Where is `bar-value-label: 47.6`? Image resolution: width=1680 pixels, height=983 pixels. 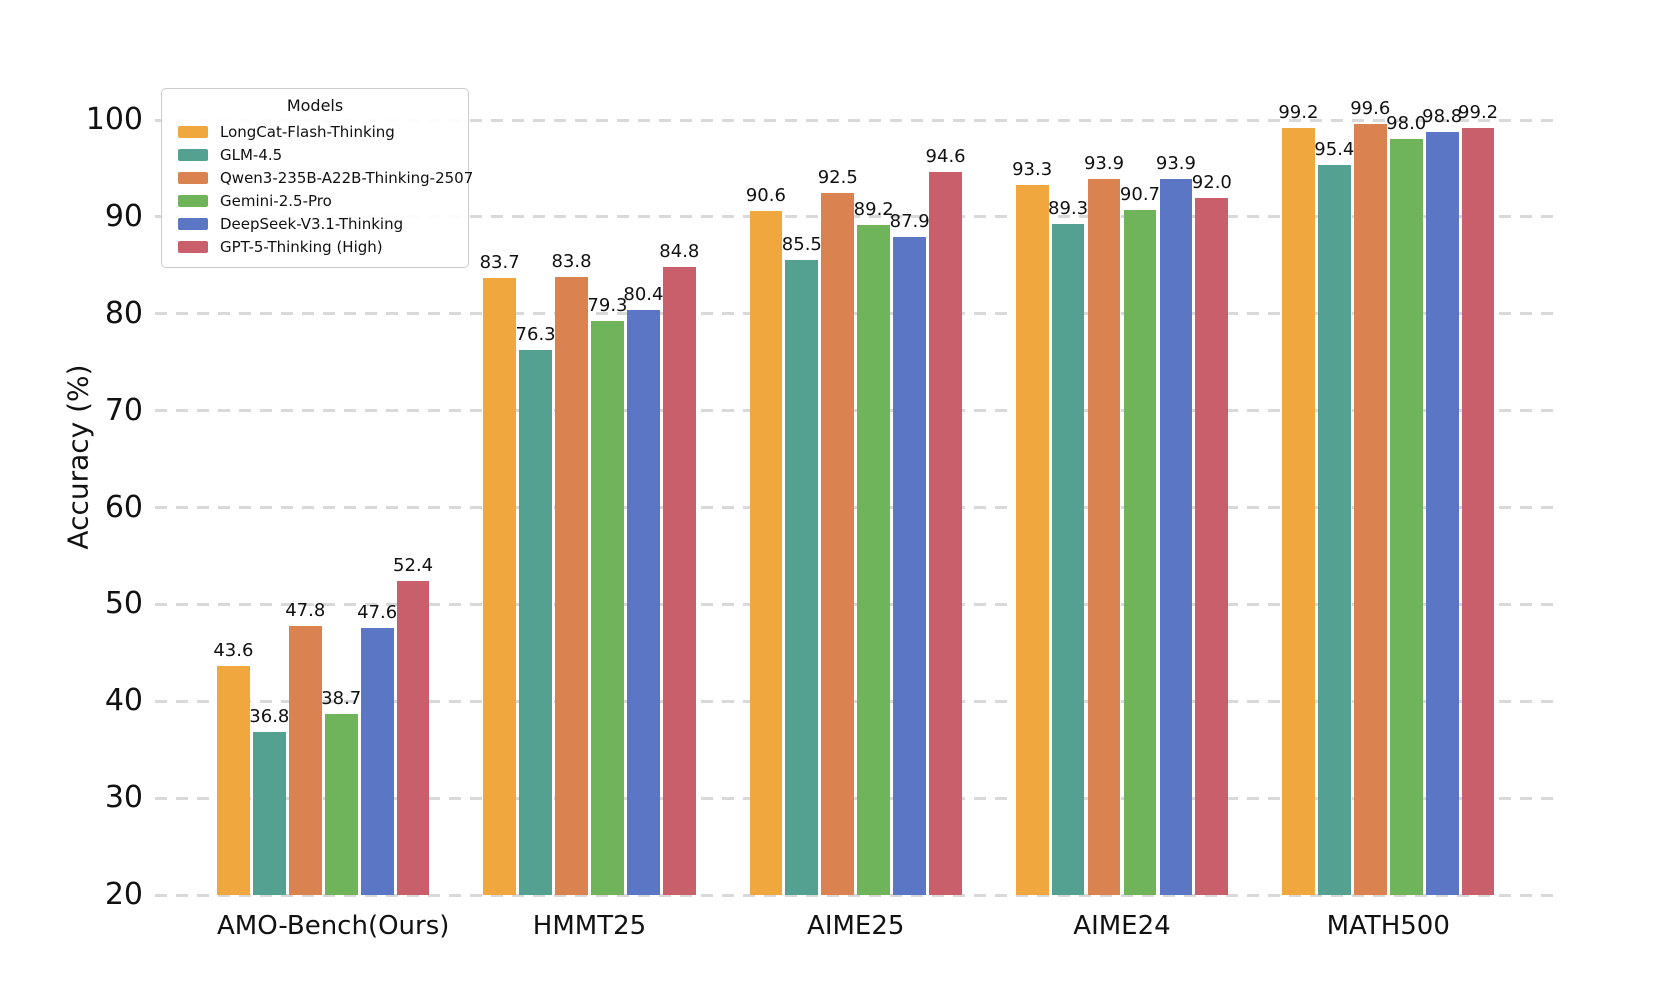 bar-value-label: 47.6 is located at coordinates (377, 612).